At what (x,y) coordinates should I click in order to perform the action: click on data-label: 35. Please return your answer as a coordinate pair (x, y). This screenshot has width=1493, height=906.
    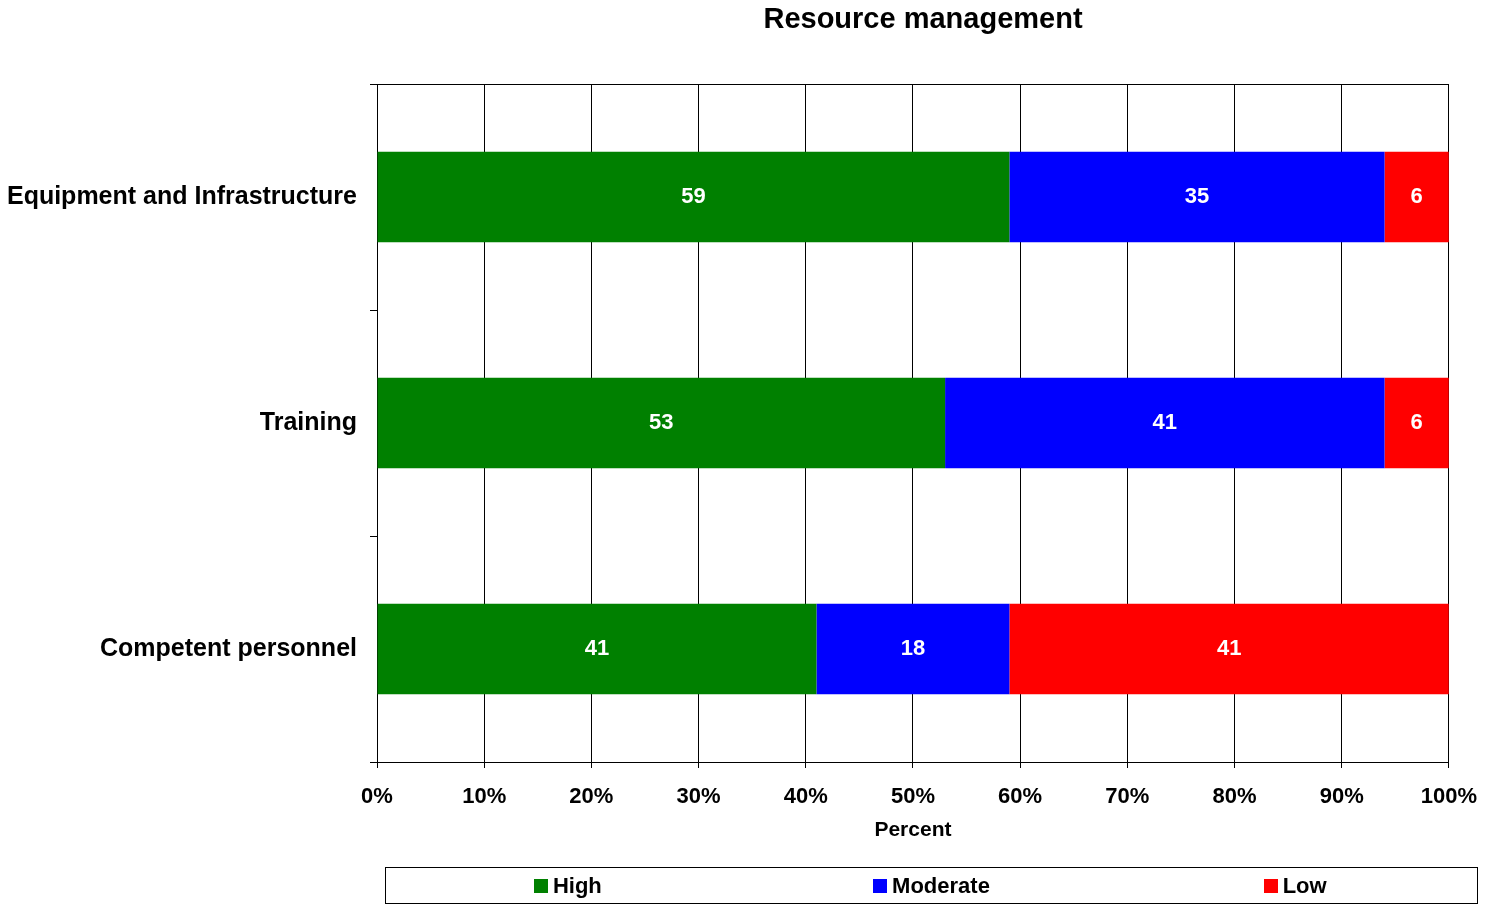
    Looking at the image, I should click on (1197, 196).